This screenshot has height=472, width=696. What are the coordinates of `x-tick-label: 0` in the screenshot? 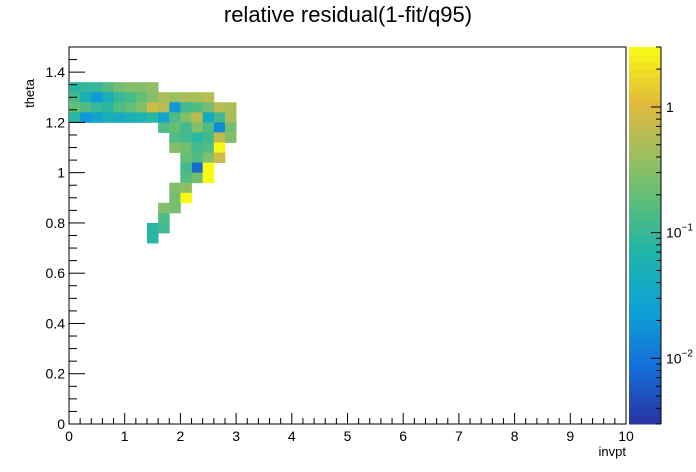 It's located at (69, 436).